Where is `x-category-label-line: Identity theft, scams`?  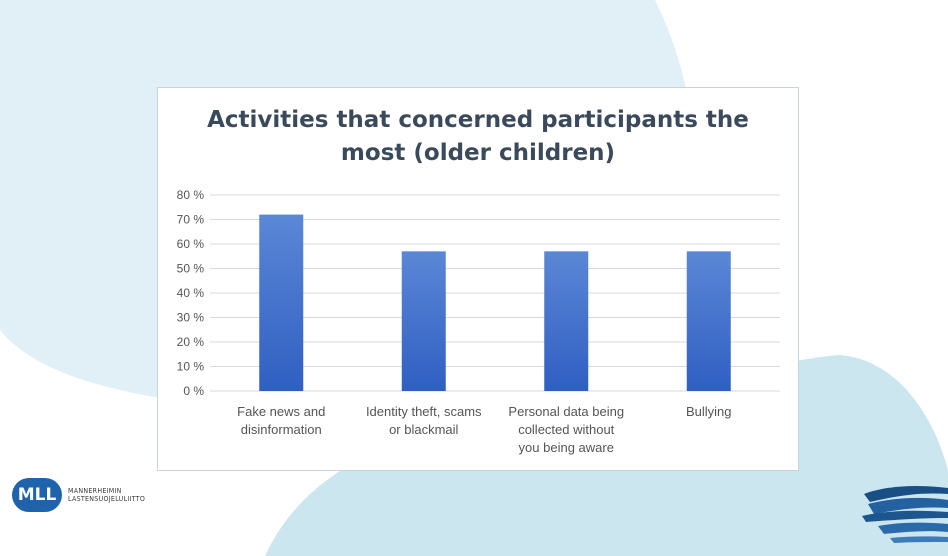 x-category-label-line: Identity theft, scams is located at coordinates (424, 411).